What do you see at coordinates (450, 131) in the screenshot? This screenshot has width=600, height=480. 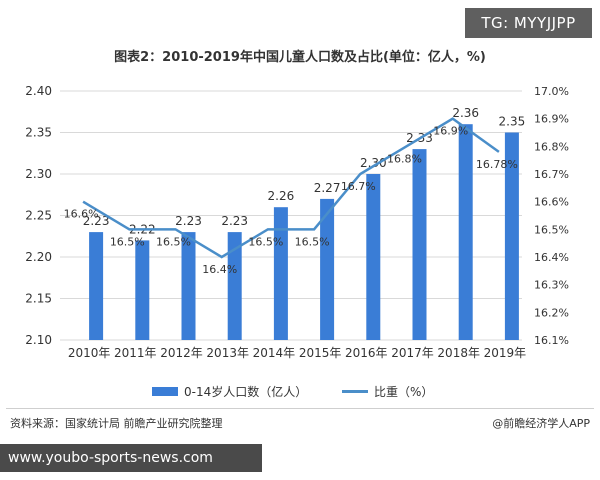 I see `line-value-label: 16.9%` at bounding box center [450, 131].